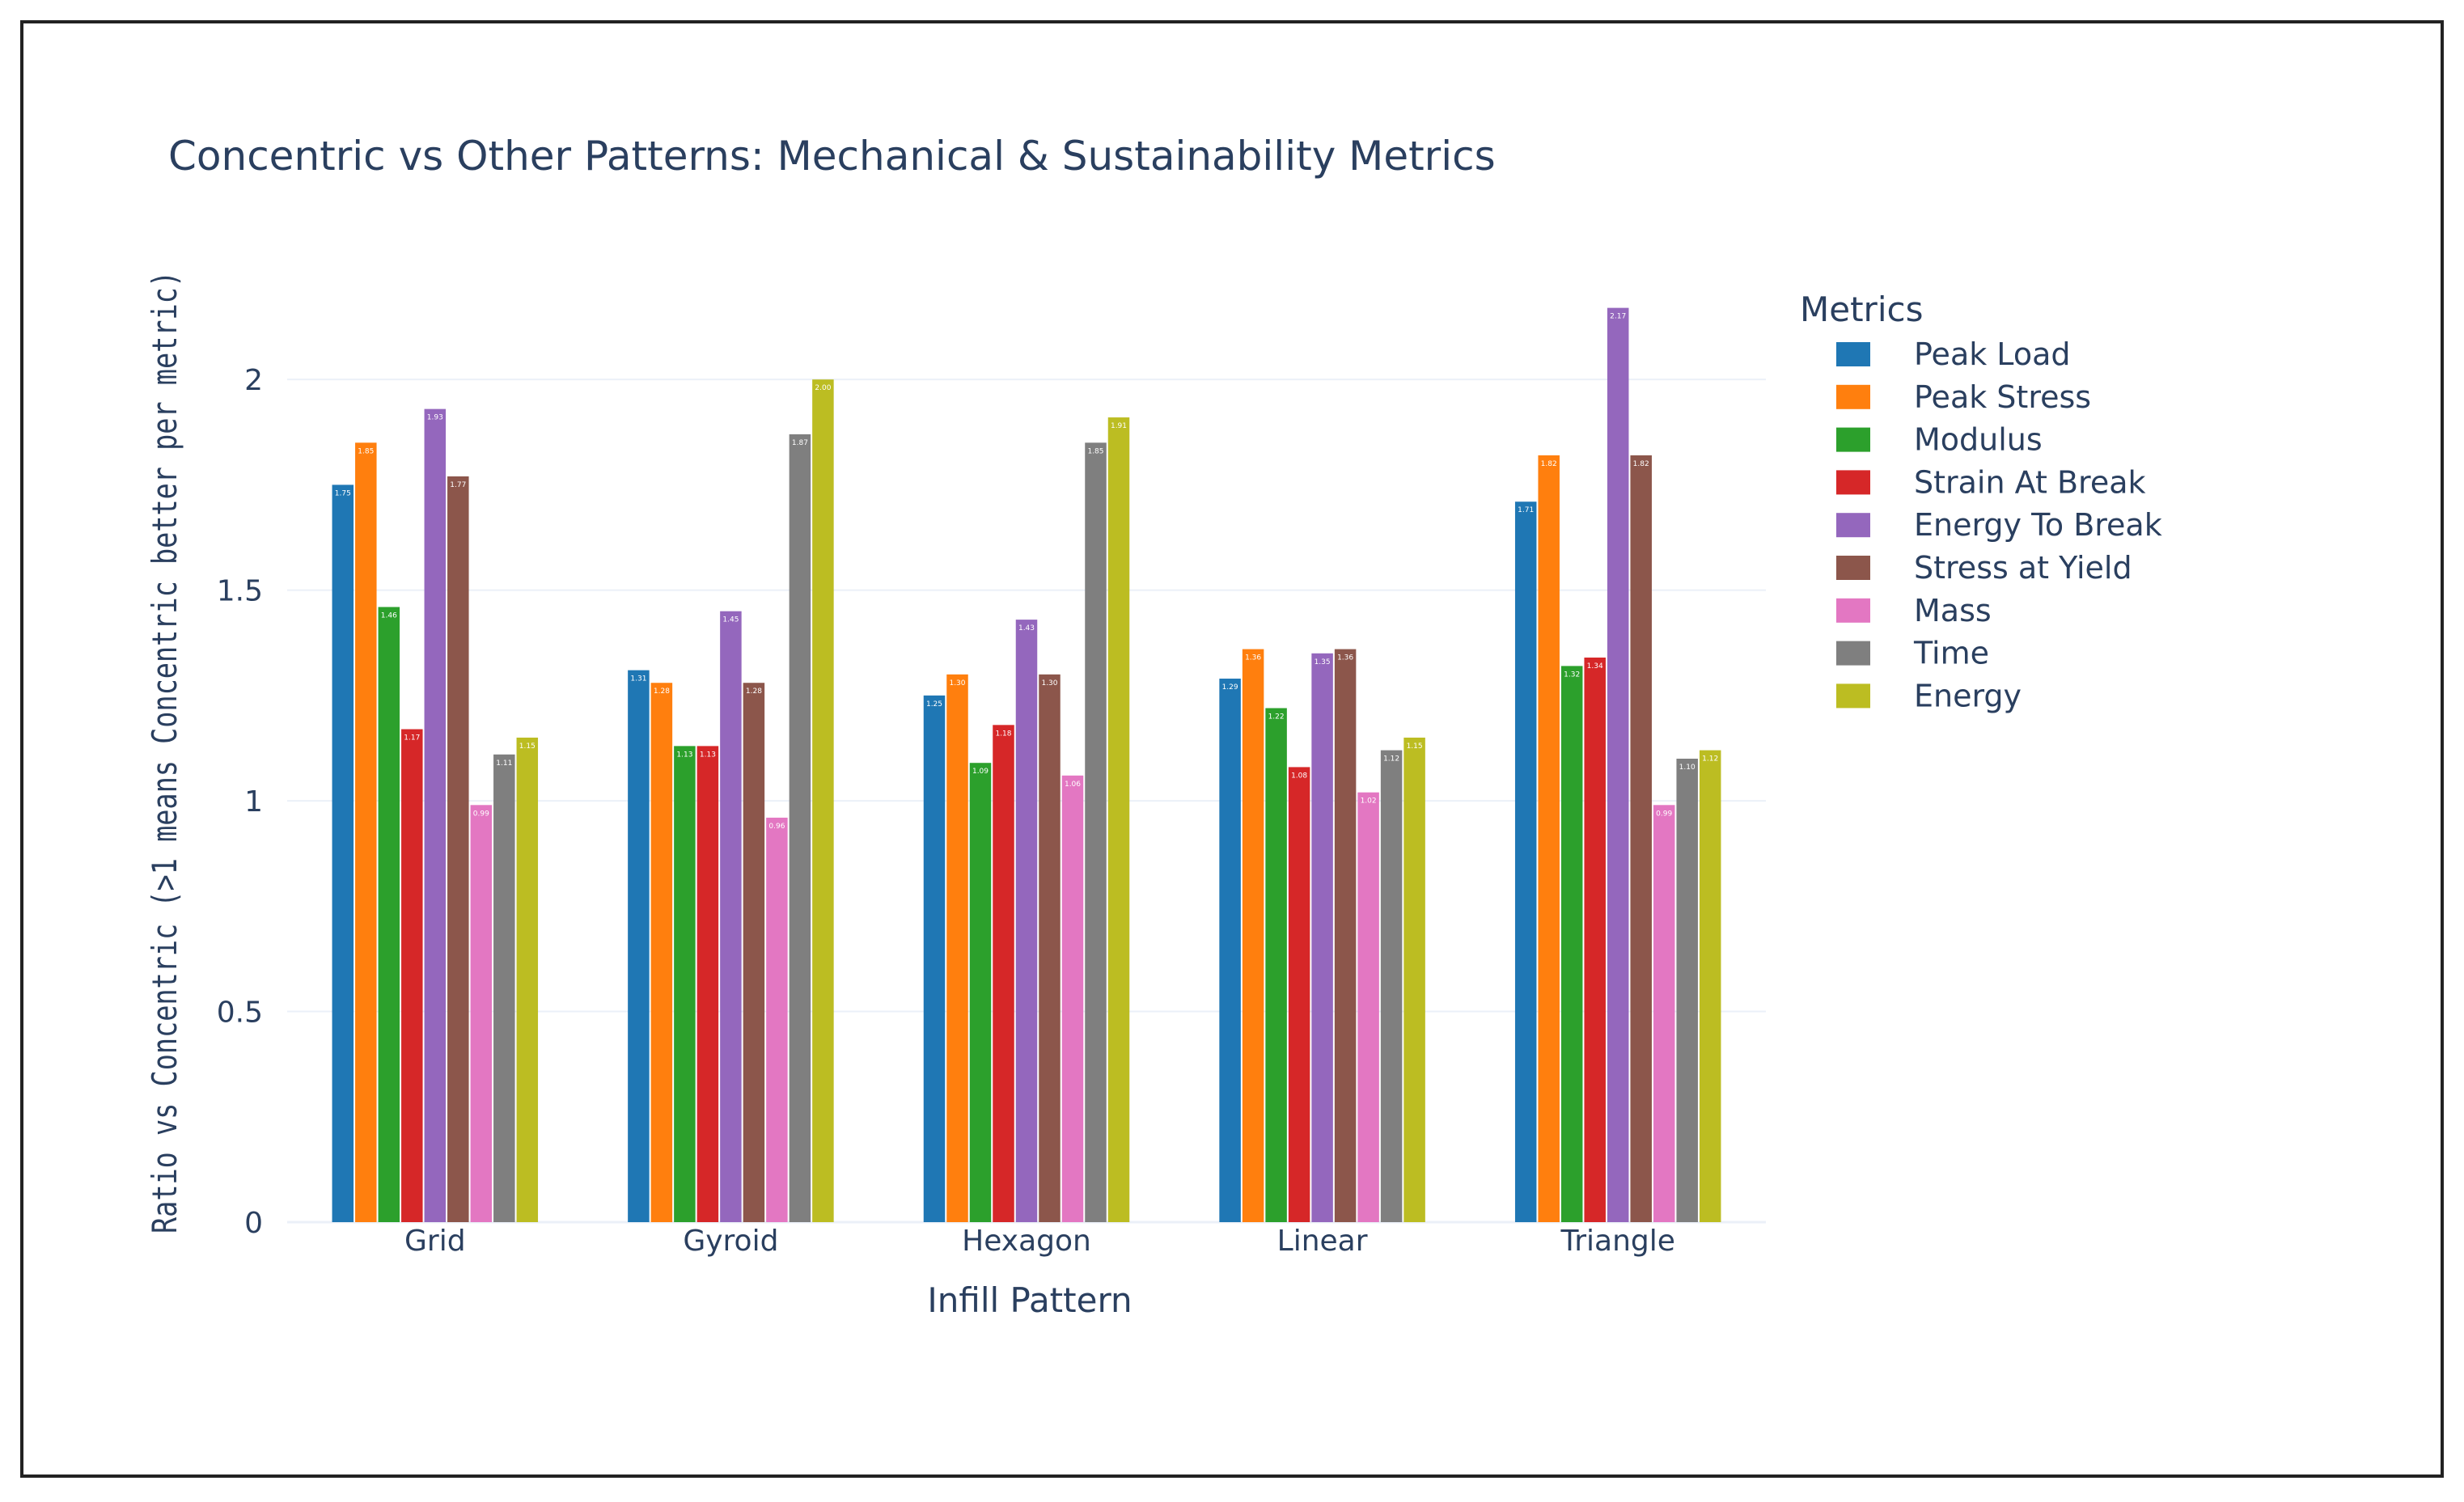  Describe the element at coordinates (1951, 653) in the screenshot. I see `legend-label: Time` at that location.